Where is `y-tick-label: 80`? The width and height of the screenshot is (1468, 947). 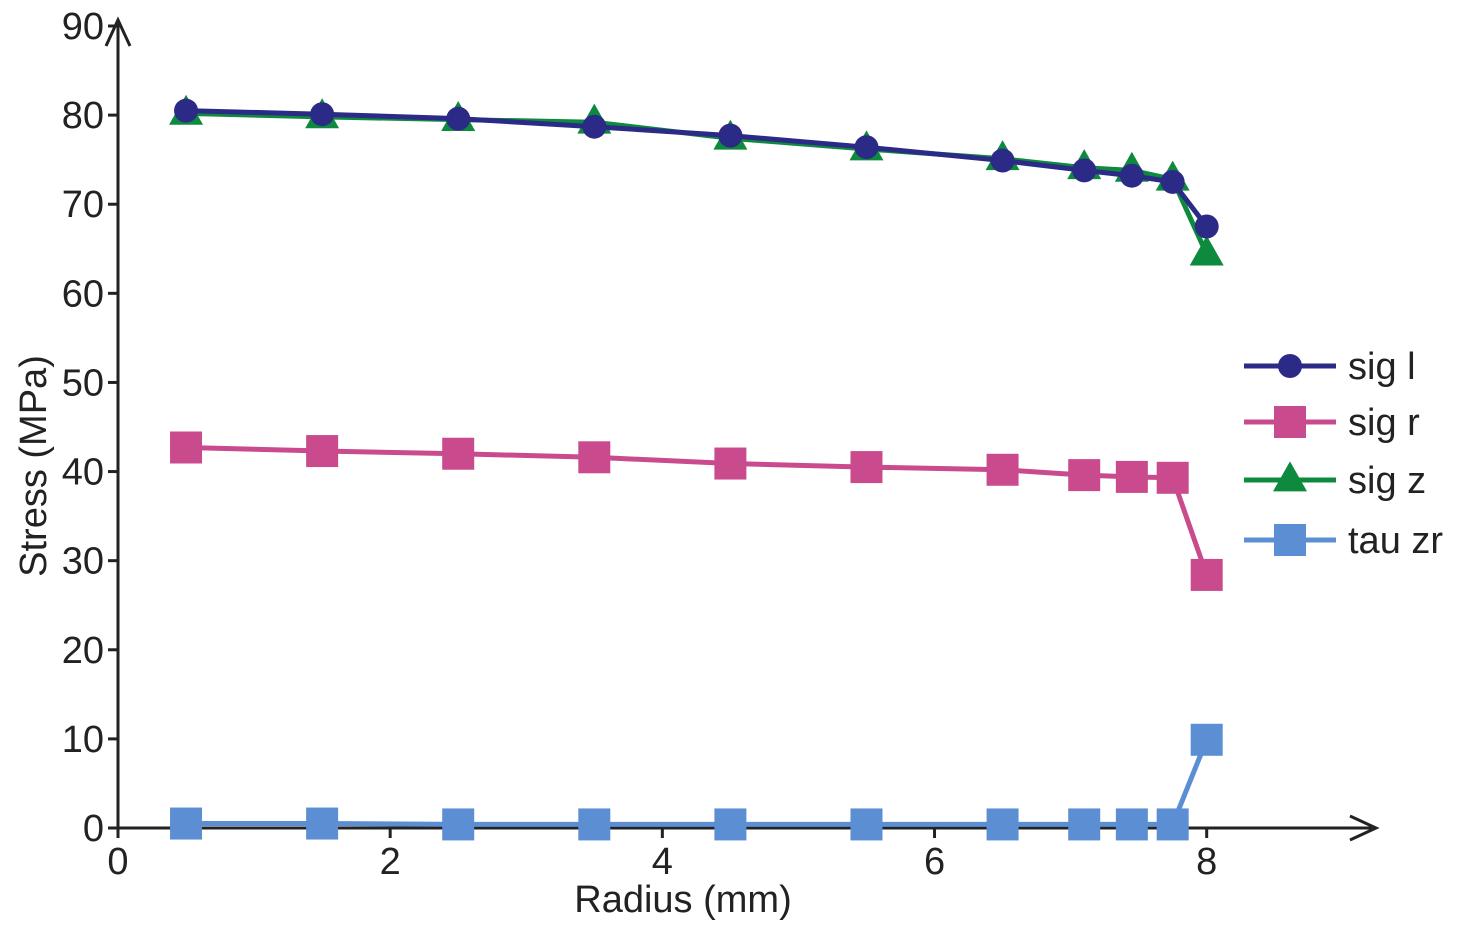 y-tick-label: 80 is located at coordinates (83, 116).